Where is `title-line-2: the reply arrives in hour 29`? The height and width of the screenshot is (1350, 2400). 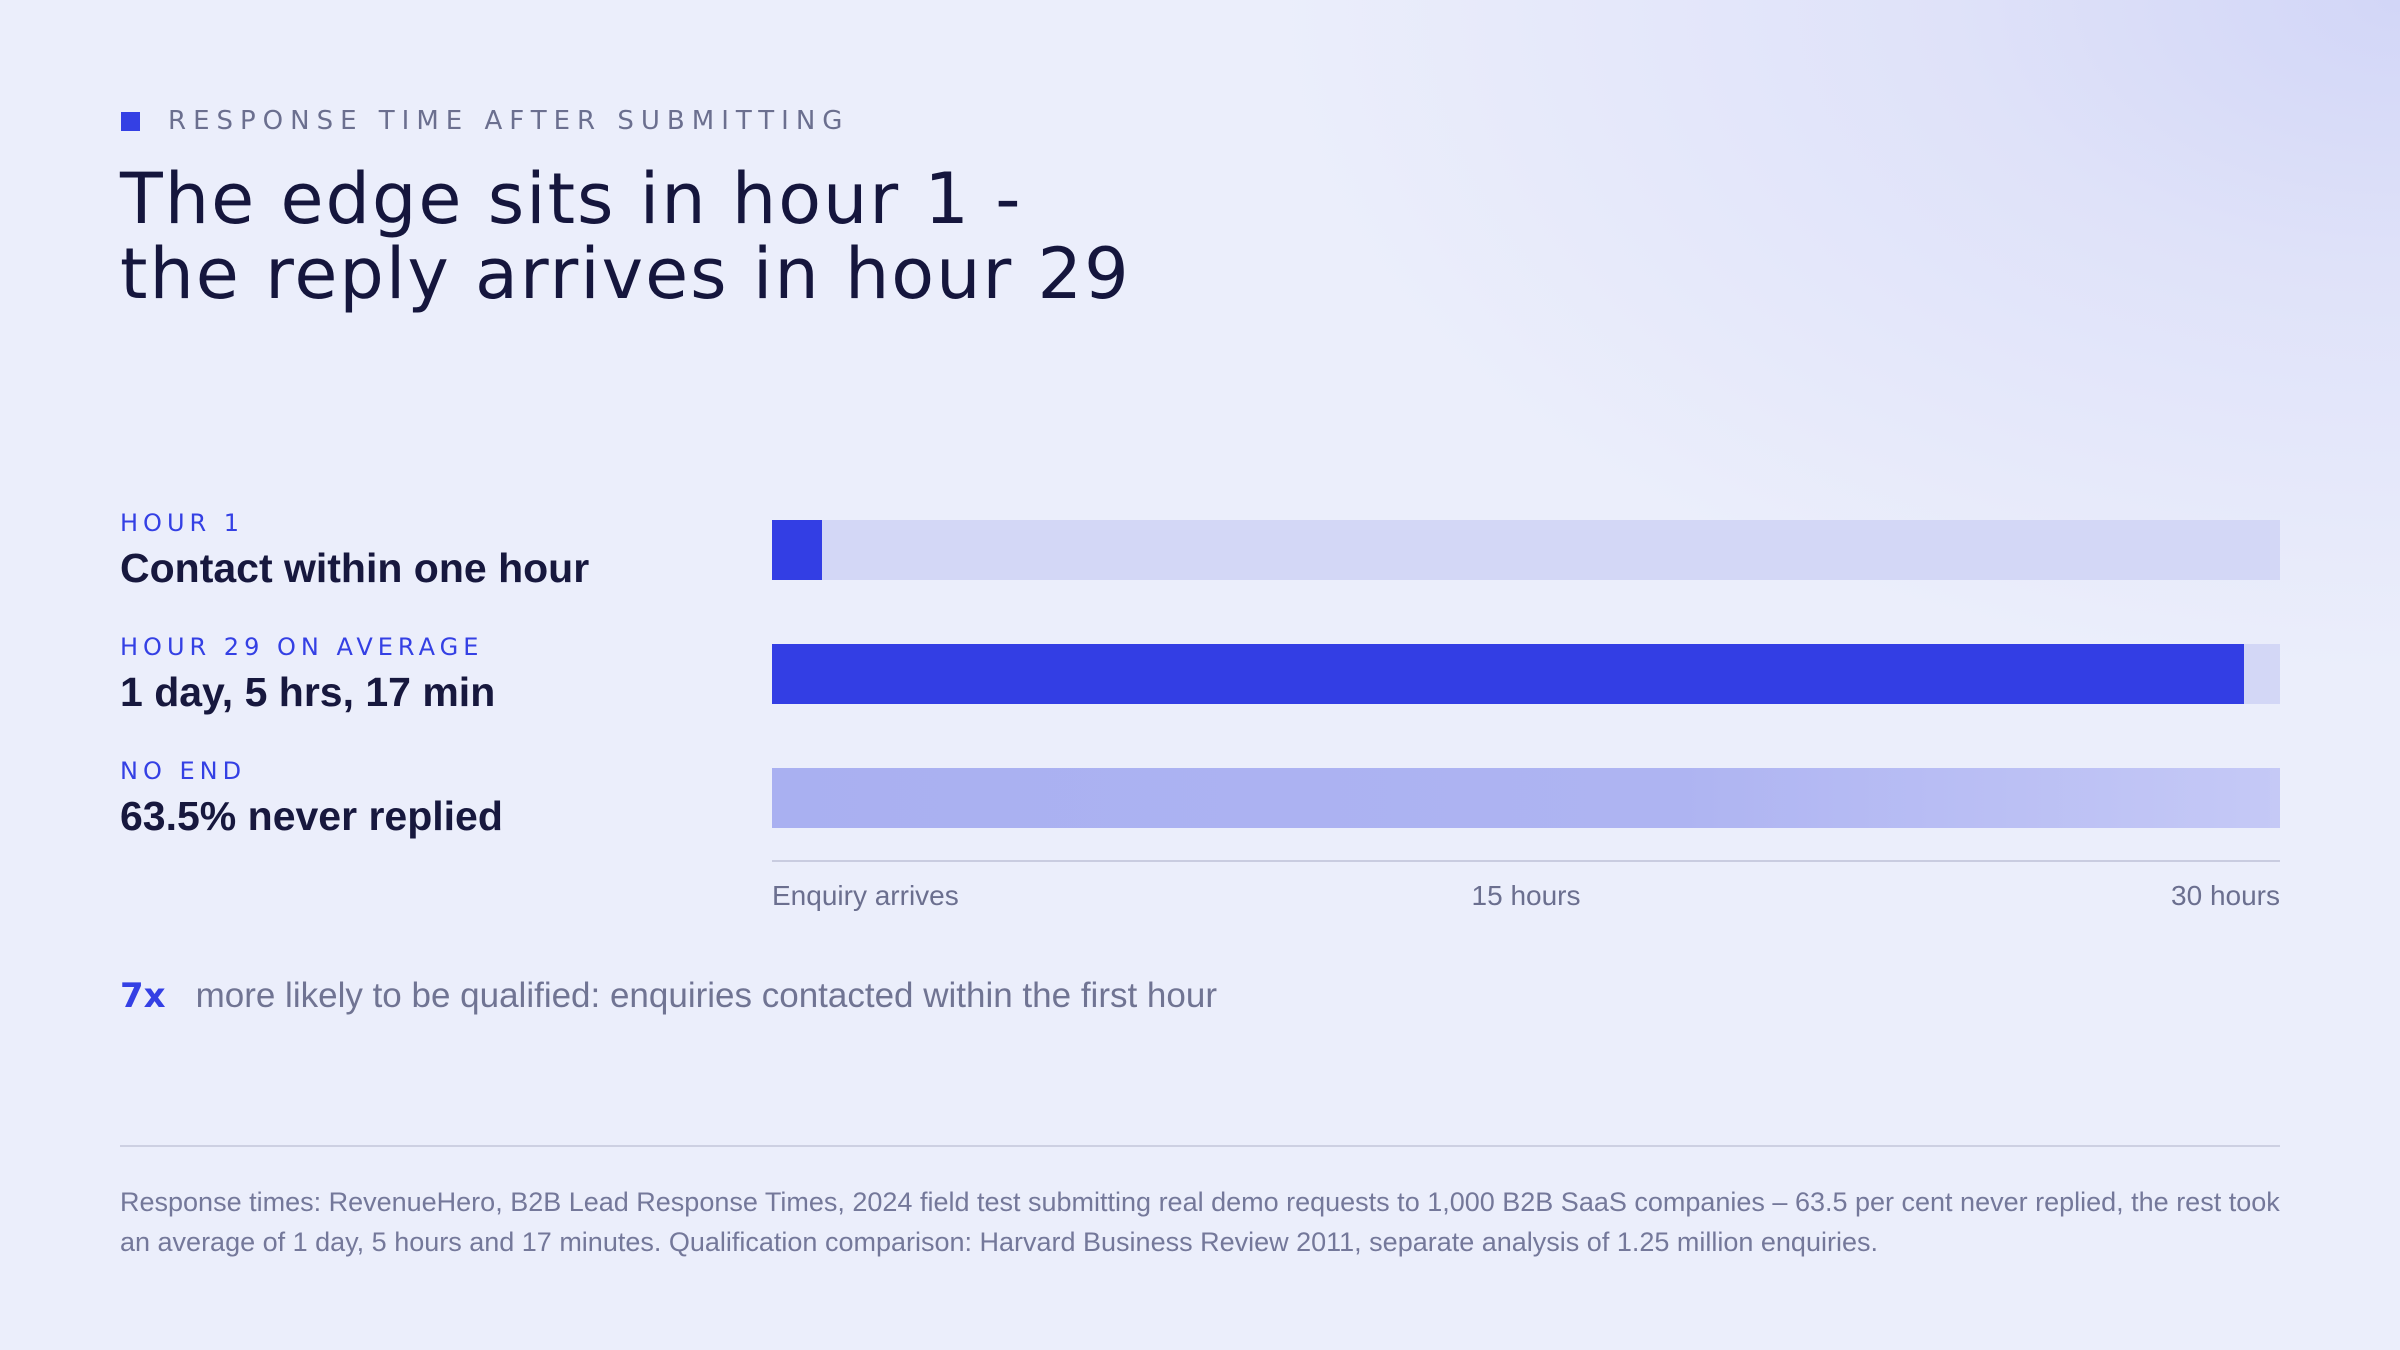 title-line-2: the reply arrives in hour 29 is located at coordinates (625, 274).